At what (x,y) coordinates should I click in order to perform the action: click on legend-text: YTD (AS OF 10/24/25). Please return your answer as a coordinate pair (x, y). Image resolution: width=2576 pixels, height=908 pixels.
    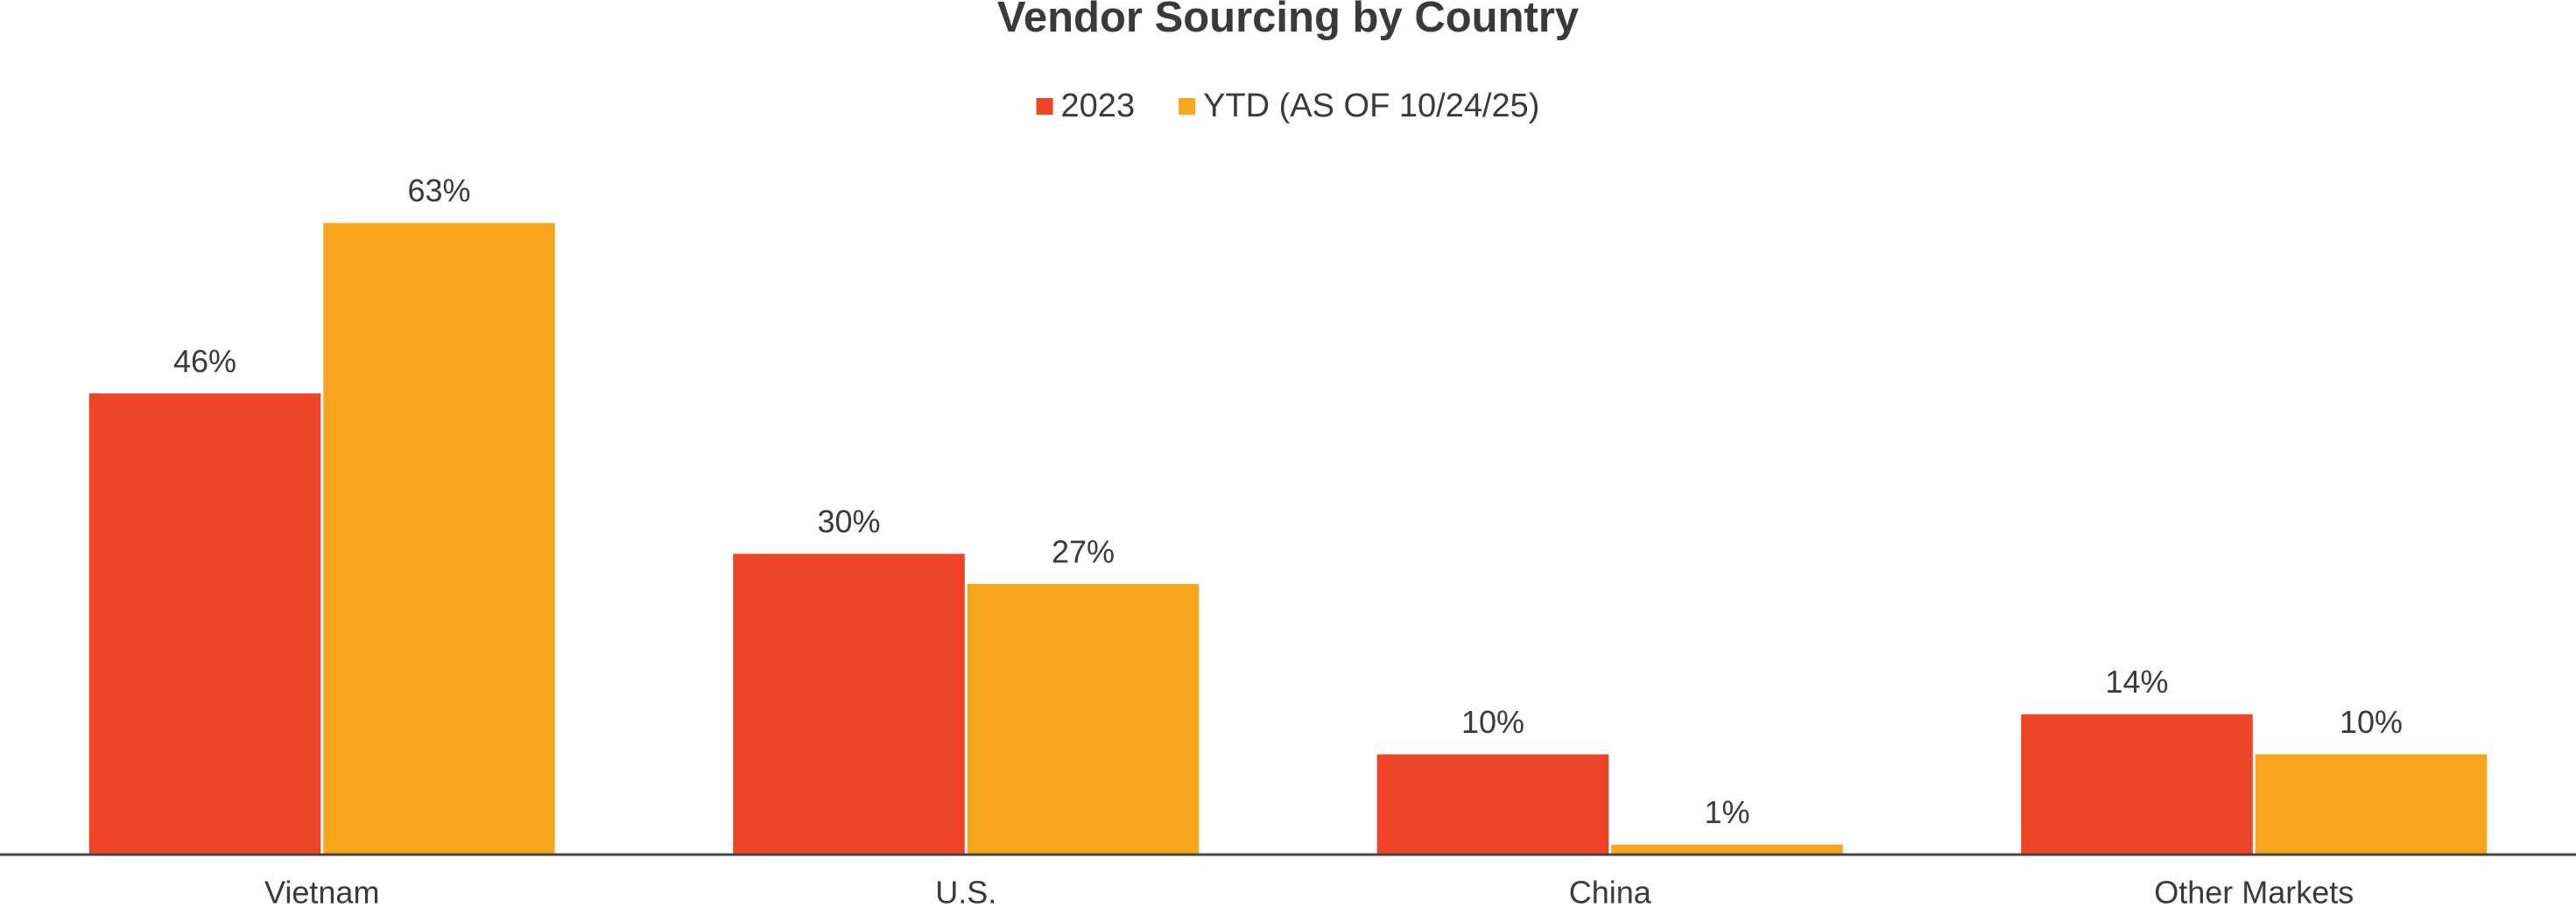
    Looking at the image, I should click on (1371, 106).